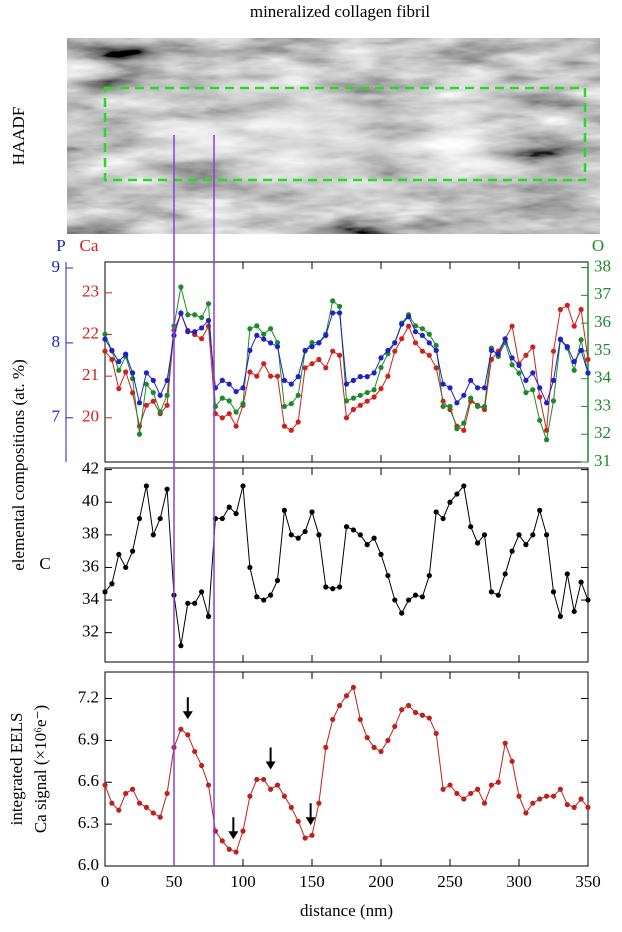  I want to click on x-tick-label: 300, so click(519, 881).